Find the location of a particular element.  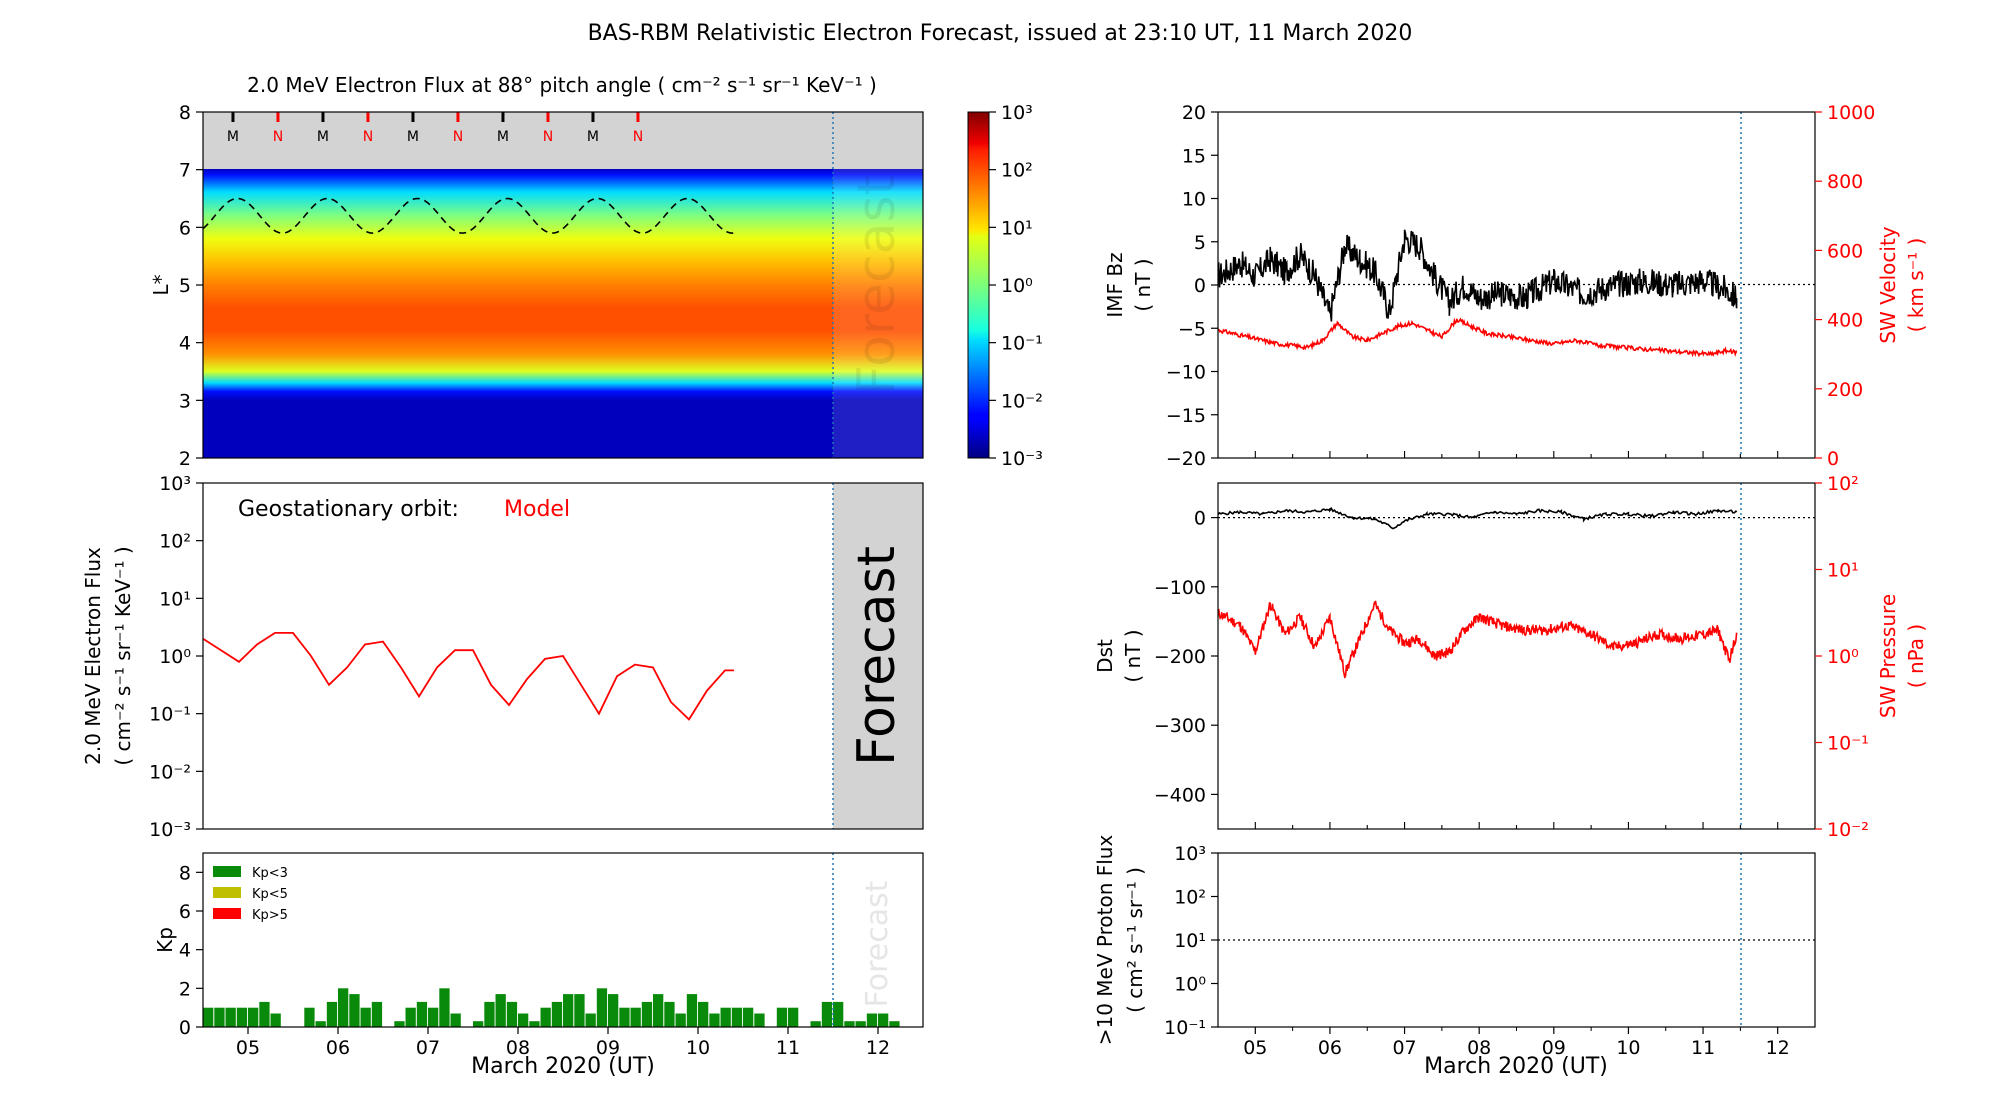

flux-map-y-tick-label: 4 is located at coordinates (185, 344).